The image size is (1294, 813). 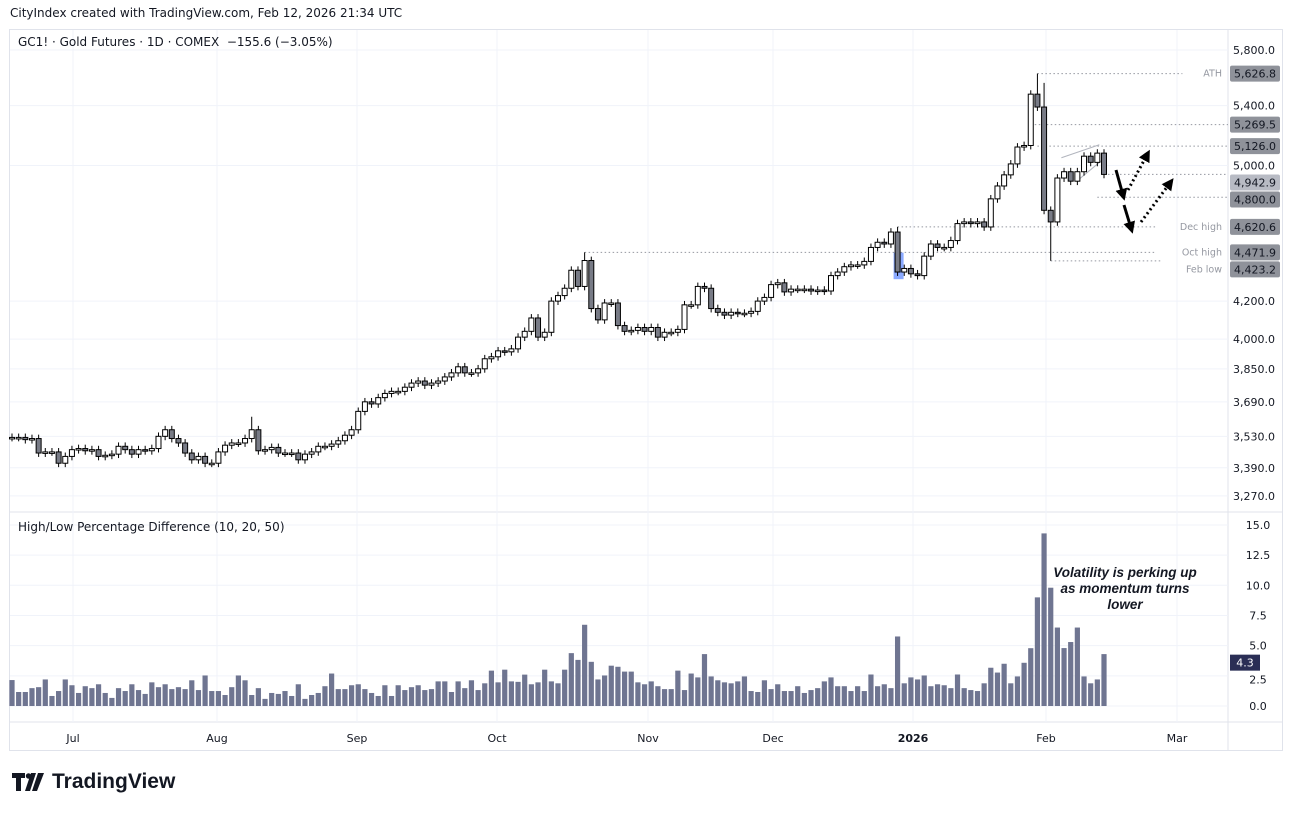 What do you see at coordinates (913, 738) in the screenshot?
I see `x-tick-label: 2026` at bounding box center [913, 738].